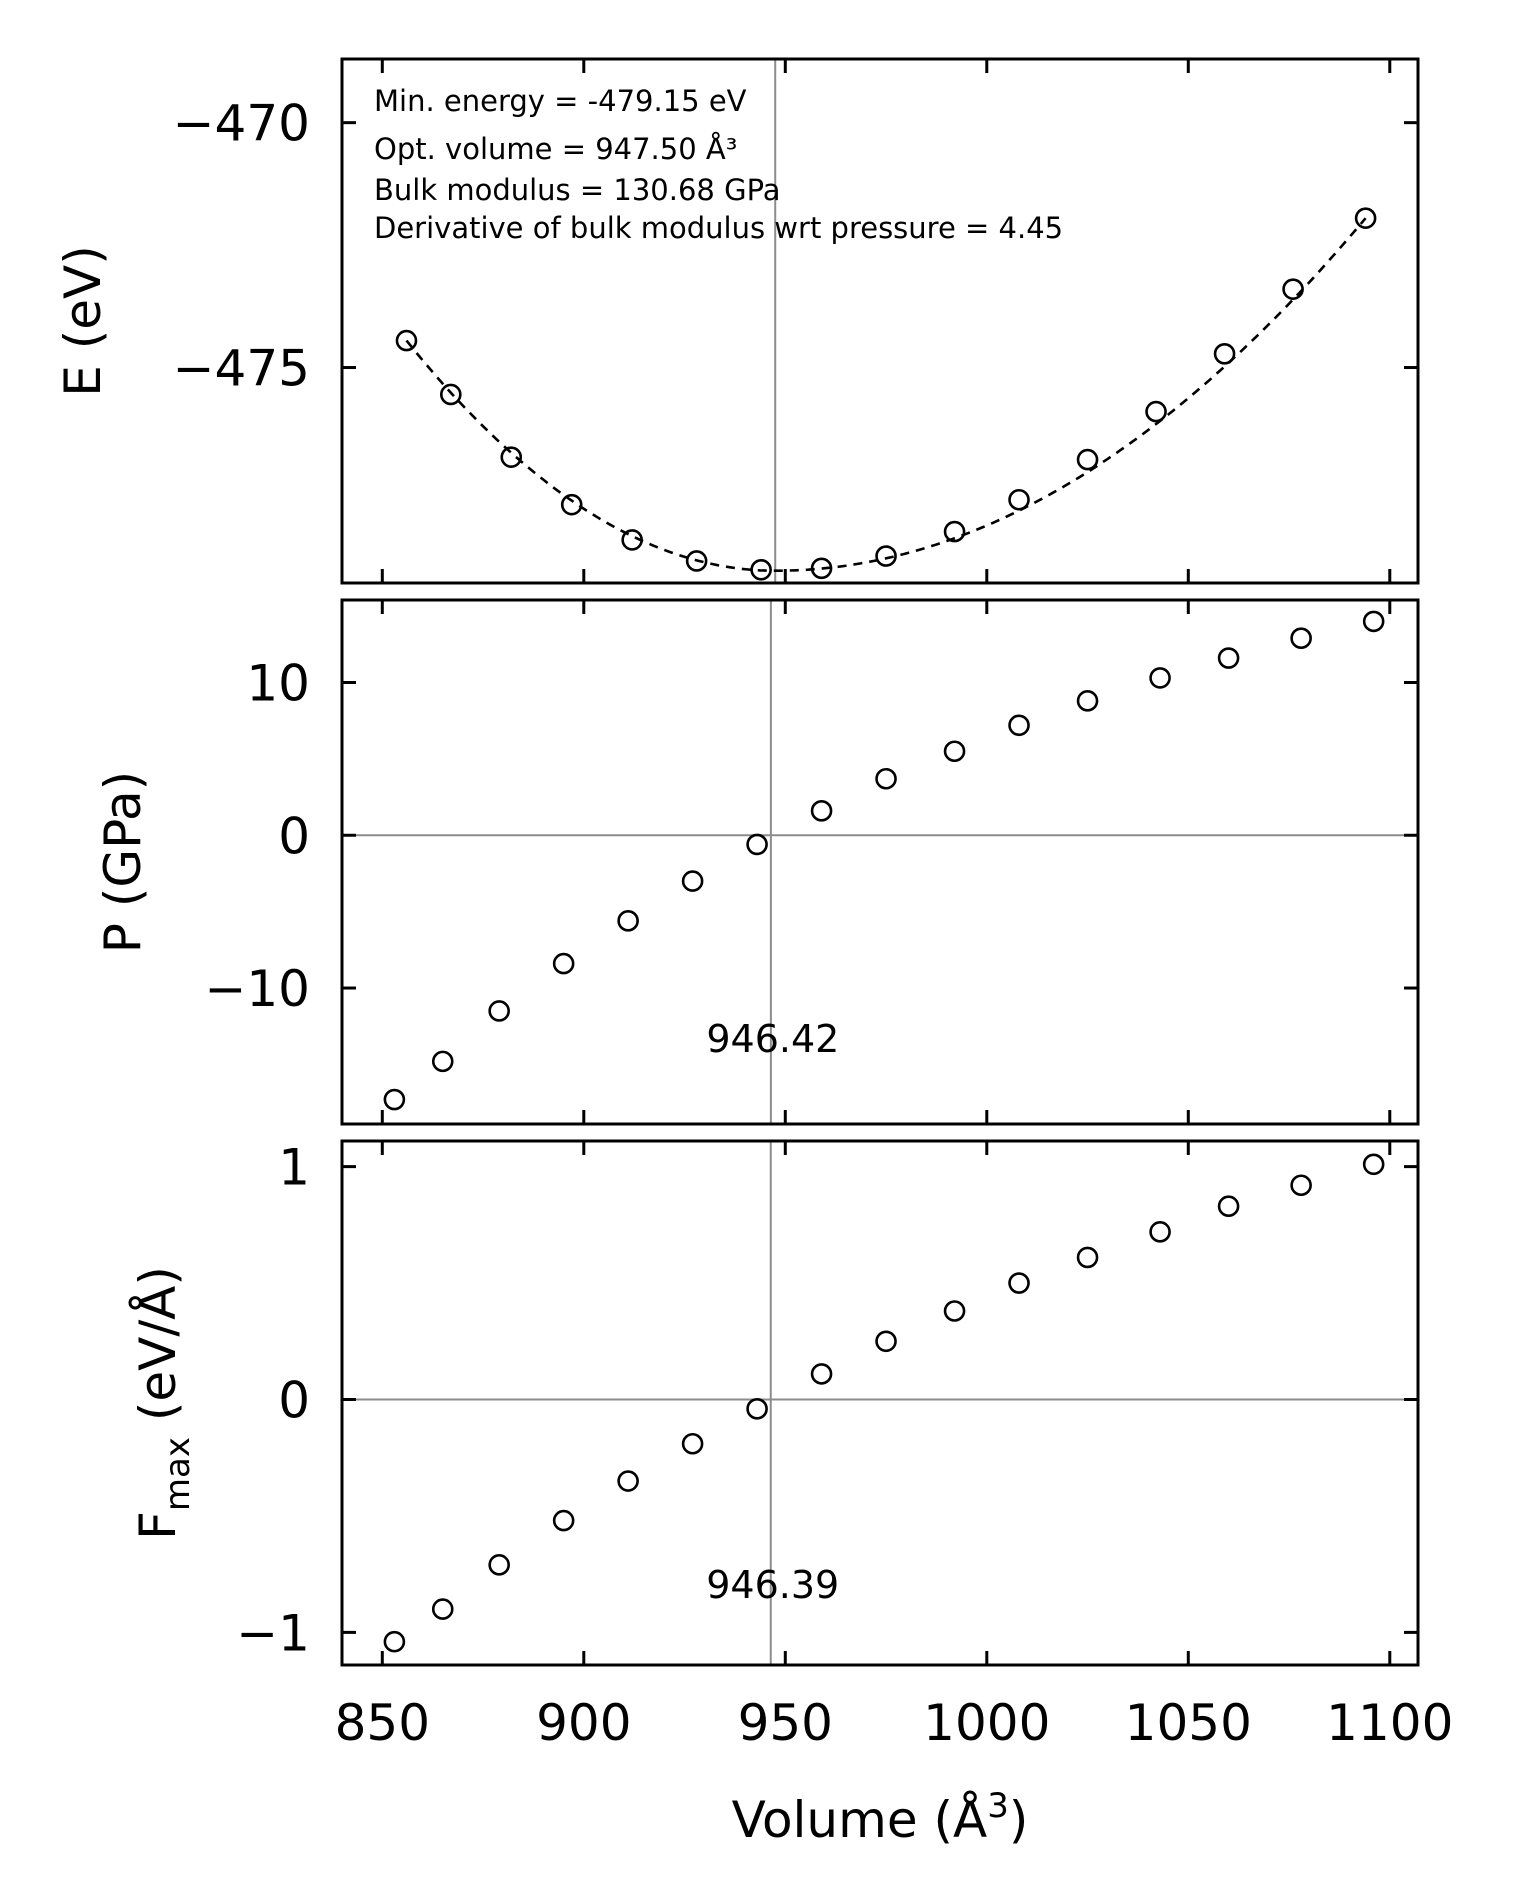 Image resolution: width=1513 pixels, height=1899 pixels. I want to click on y-tick-label: −470, so click(241, 124).